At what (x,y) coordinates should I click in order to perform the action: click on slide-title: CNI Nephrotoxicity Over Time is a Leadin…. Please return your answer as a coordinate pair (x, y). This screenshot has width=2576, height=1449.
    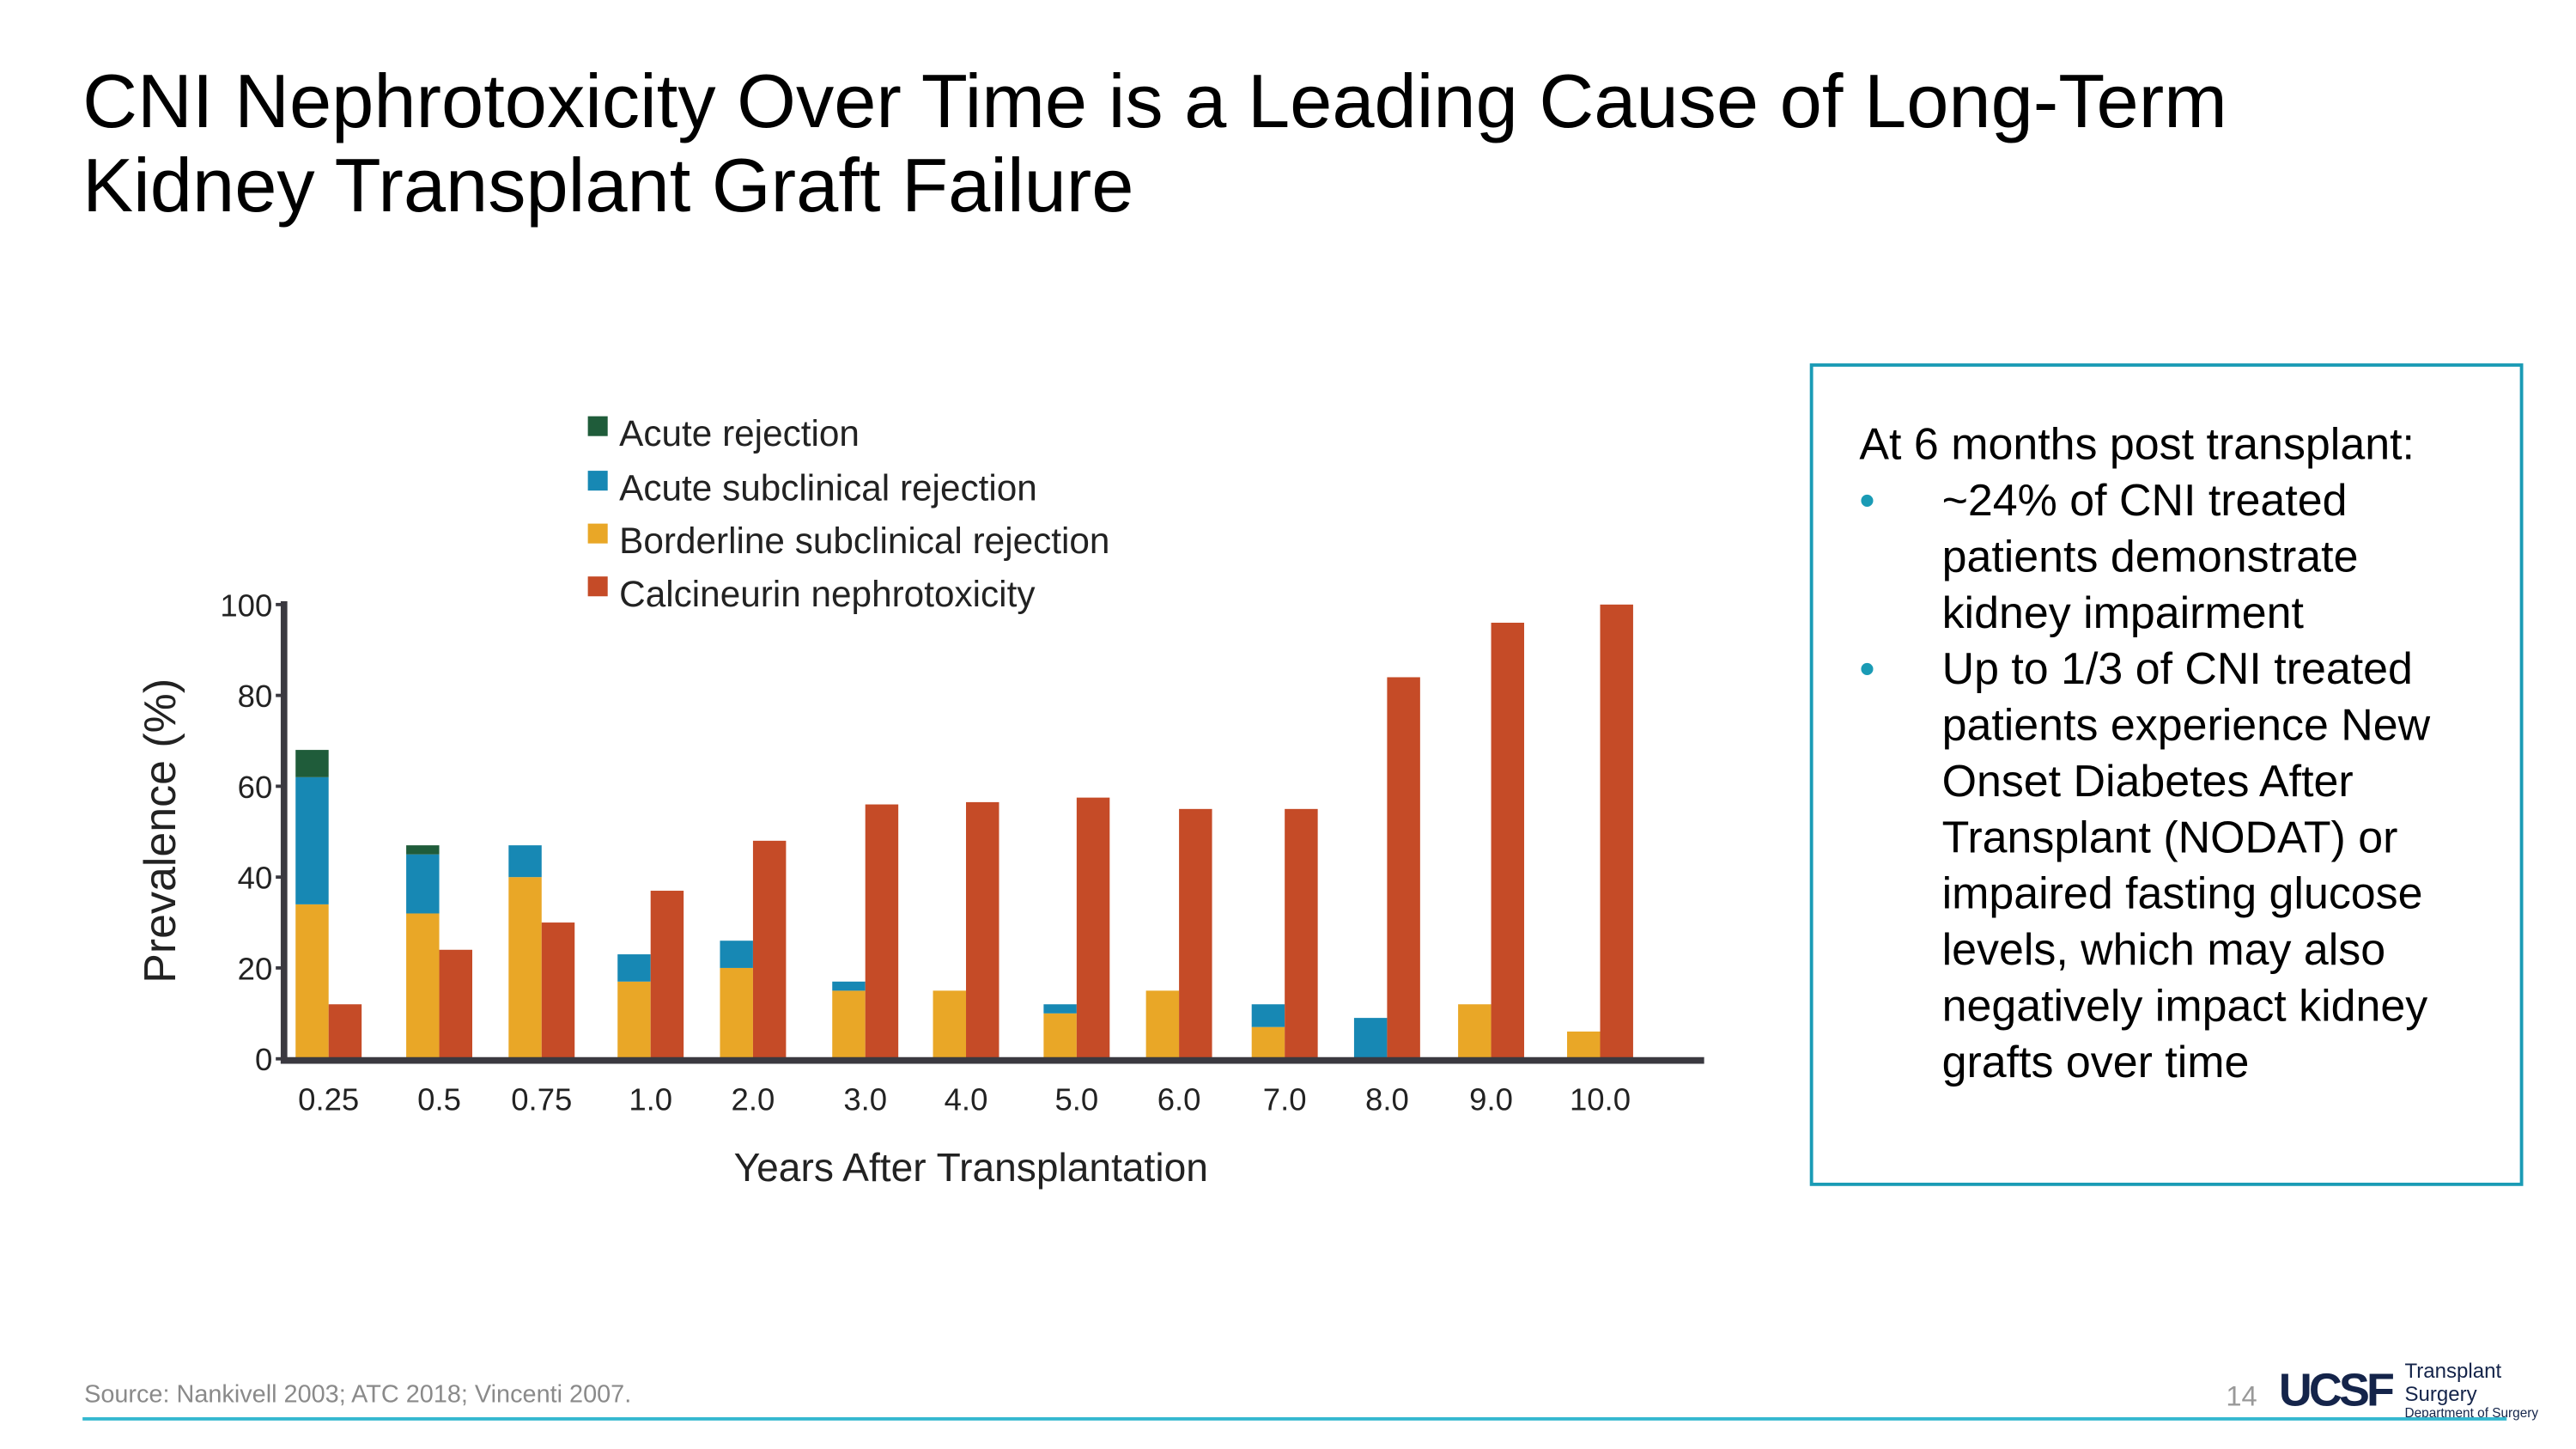
    Looking at the image, I should click on (1155, 143).